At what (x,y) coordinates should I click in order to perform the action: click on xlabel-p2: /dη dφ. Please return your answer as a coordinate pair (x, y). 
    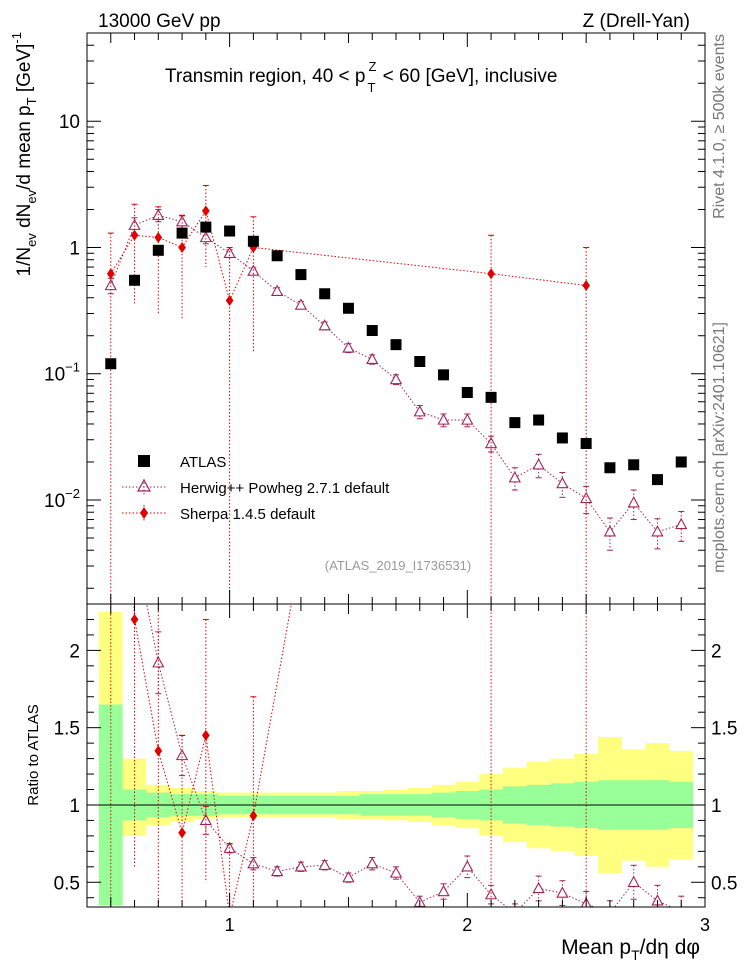
    Looking at the image, I should click on (670, 947).